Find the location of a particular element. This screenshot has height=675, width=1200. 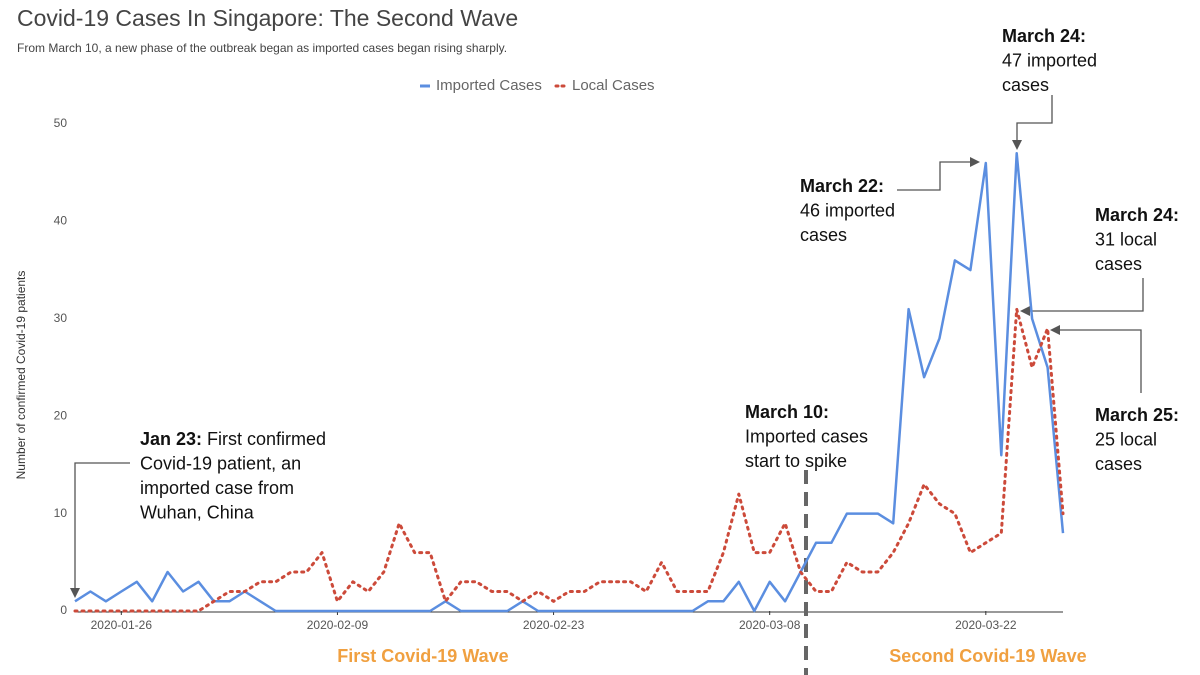

y-tick-label: 20 is located at coordinates (61, 415).